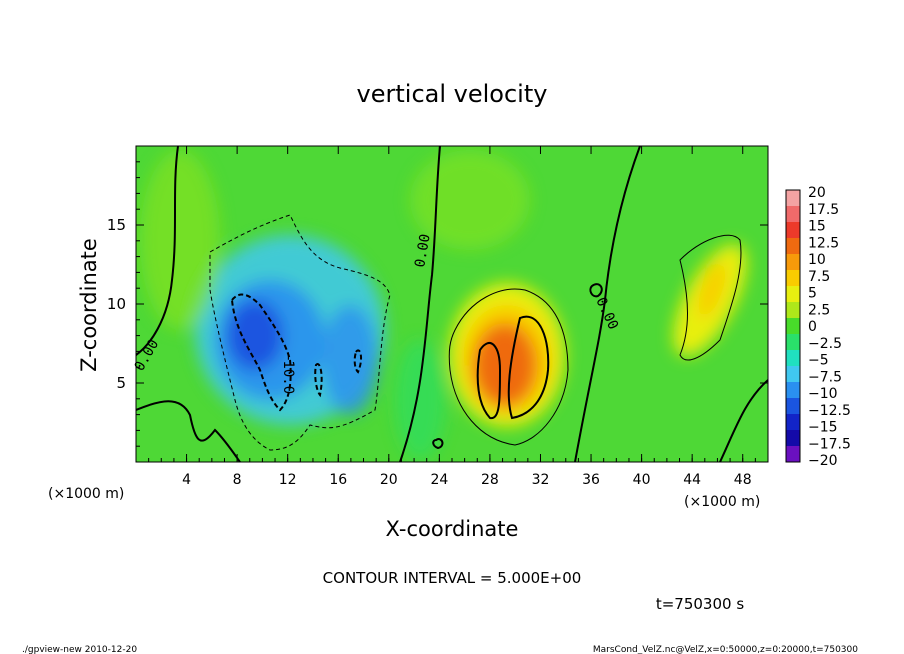 The height and width of the screenshot is (654, 904). Describe the element at coordinates (116, 304) in the screenshot. I see `y-tick-label: 10` at that location.